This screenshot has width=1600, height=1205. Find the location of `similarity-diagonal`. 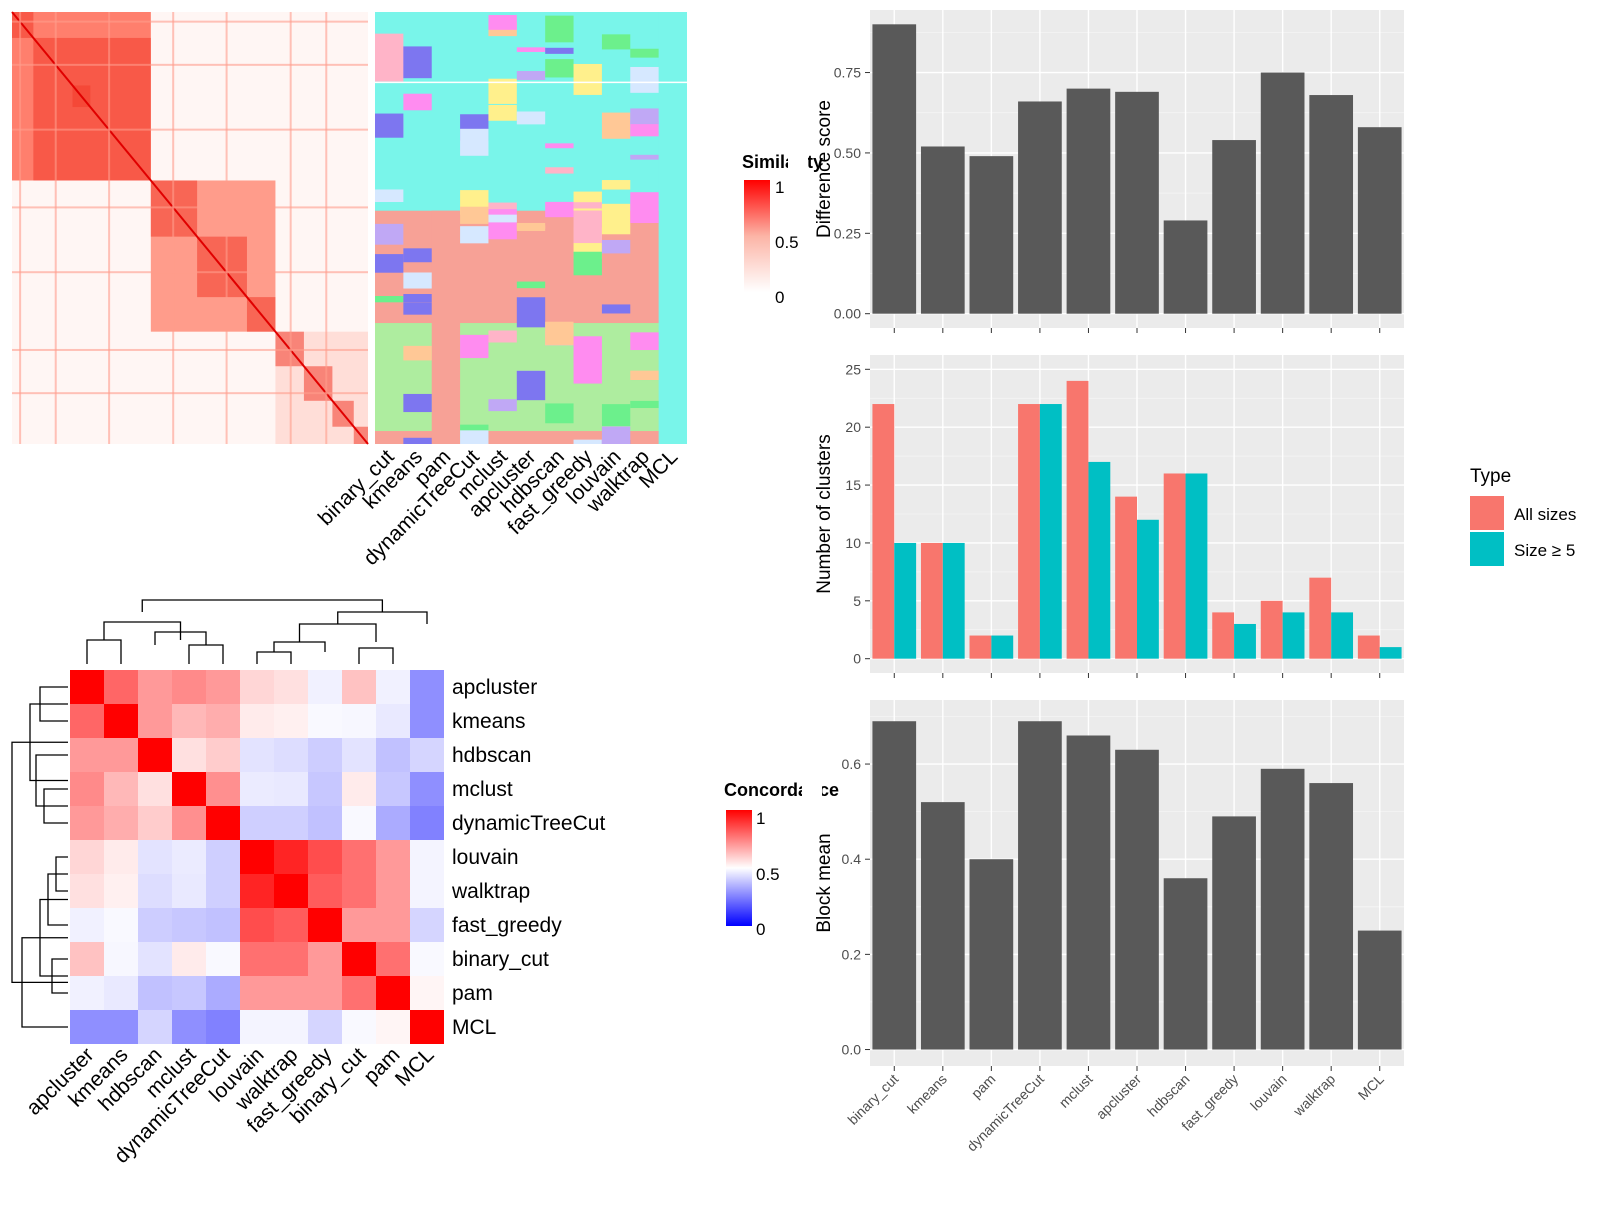

similarity-diagonal is located at coordinates (190, 228).